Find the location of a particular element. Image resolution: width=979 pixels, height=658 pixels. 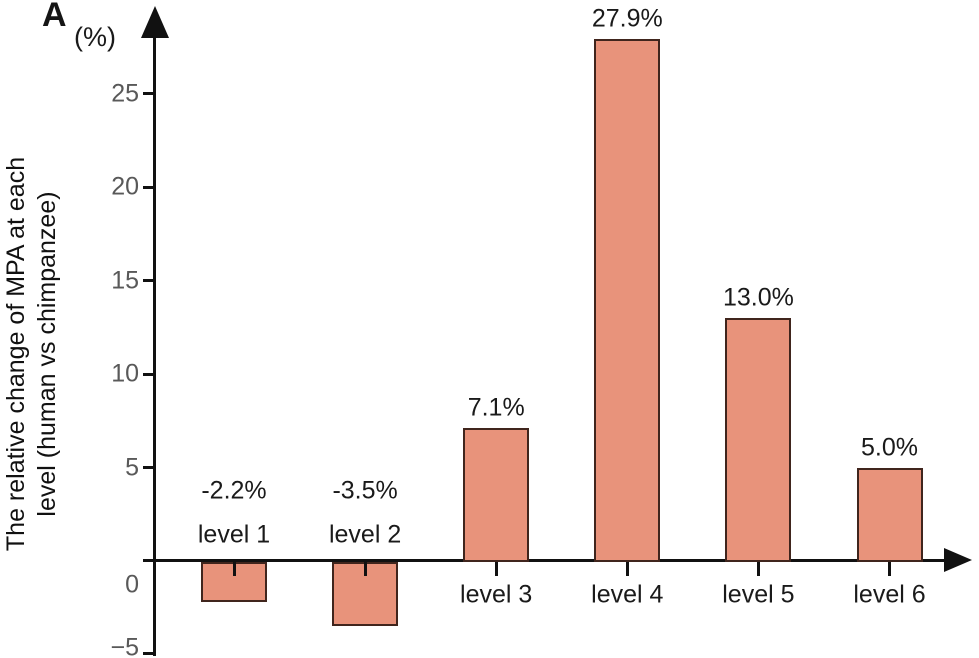

panel-letter: A is located at coordinates (54, 17).